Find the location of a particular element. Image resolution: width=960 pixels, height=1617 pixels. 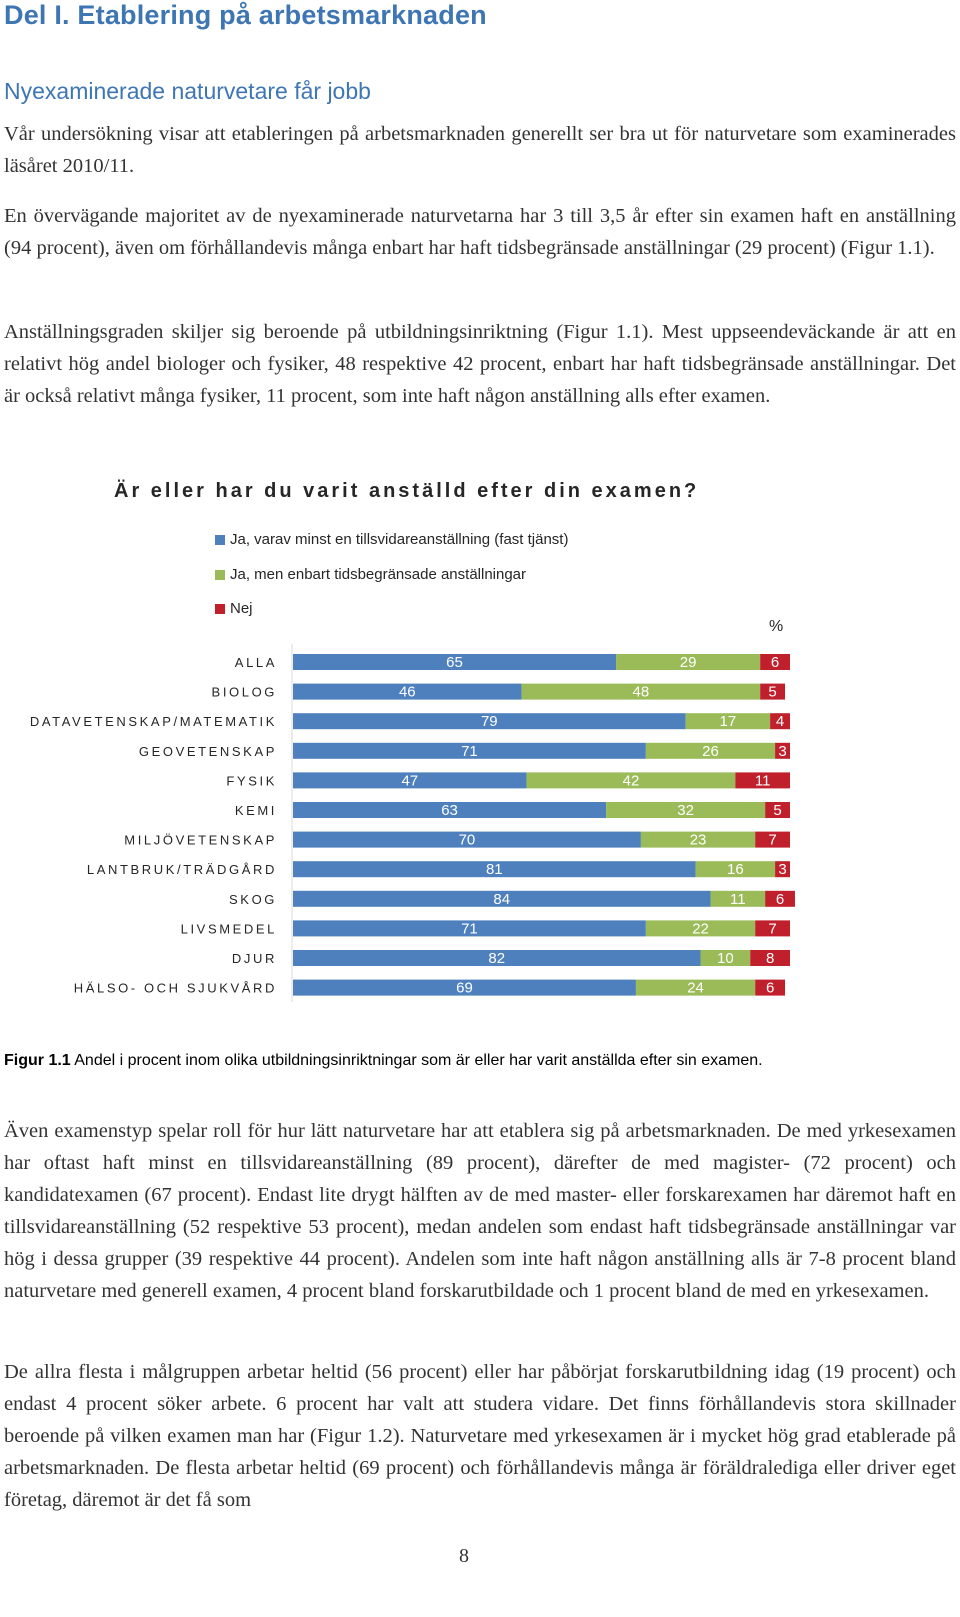

category-label: HÄLSO- OCH SJUKVÅRD is located at coordinates (175, 988).